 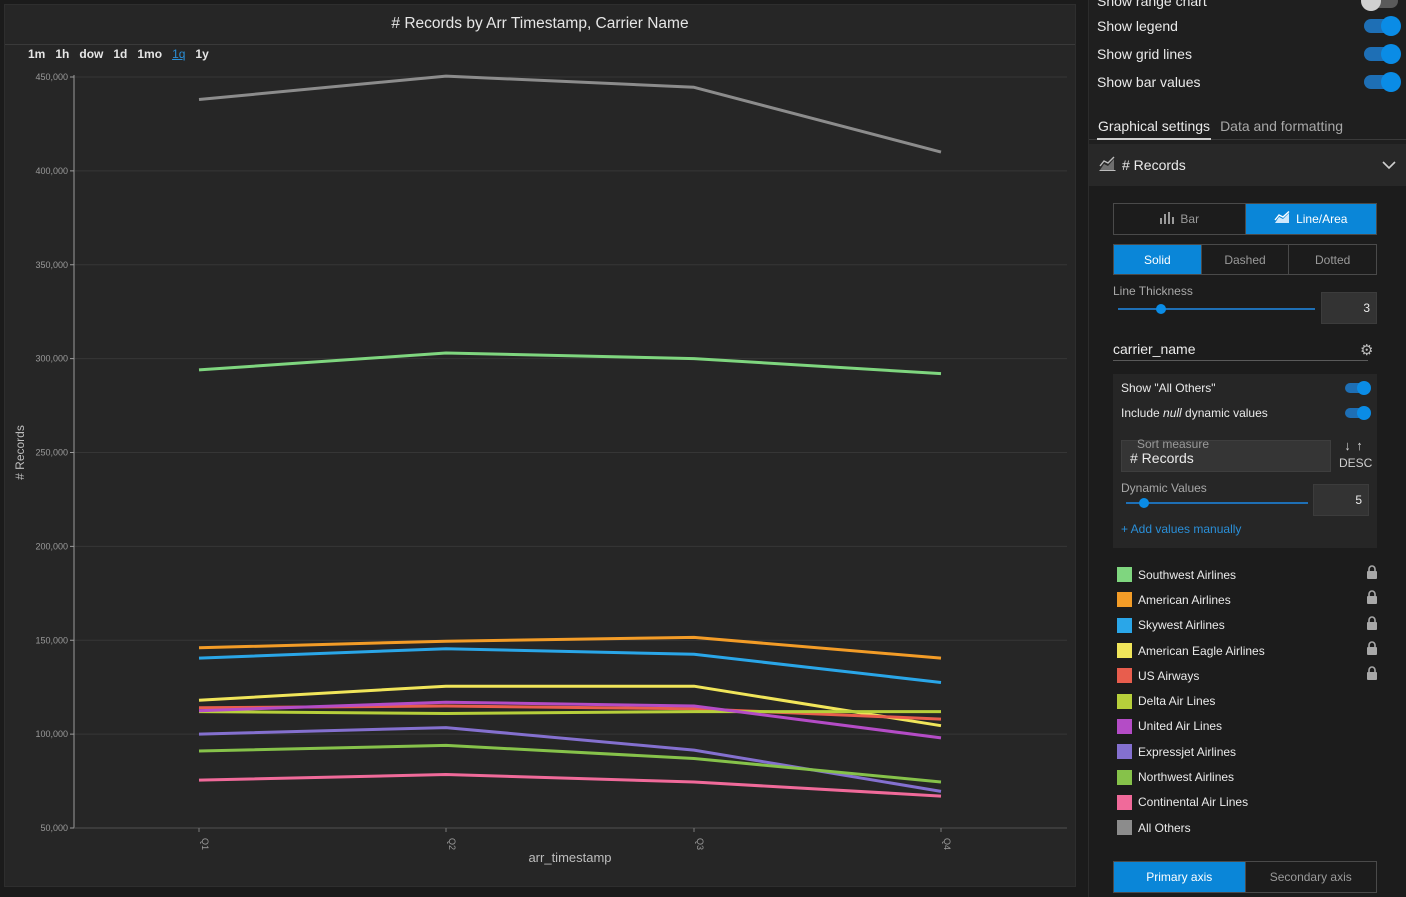 I want to click on sort-measure-select: Sort measure # Records, so click(x=1226, y=454).